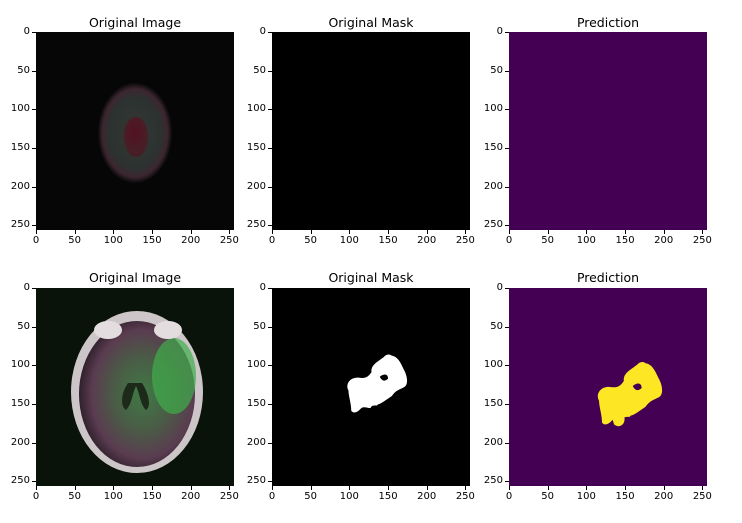 This screenshot has height=523, width=742. I want to click on panel-title: Original Mask, so click(371, 277).